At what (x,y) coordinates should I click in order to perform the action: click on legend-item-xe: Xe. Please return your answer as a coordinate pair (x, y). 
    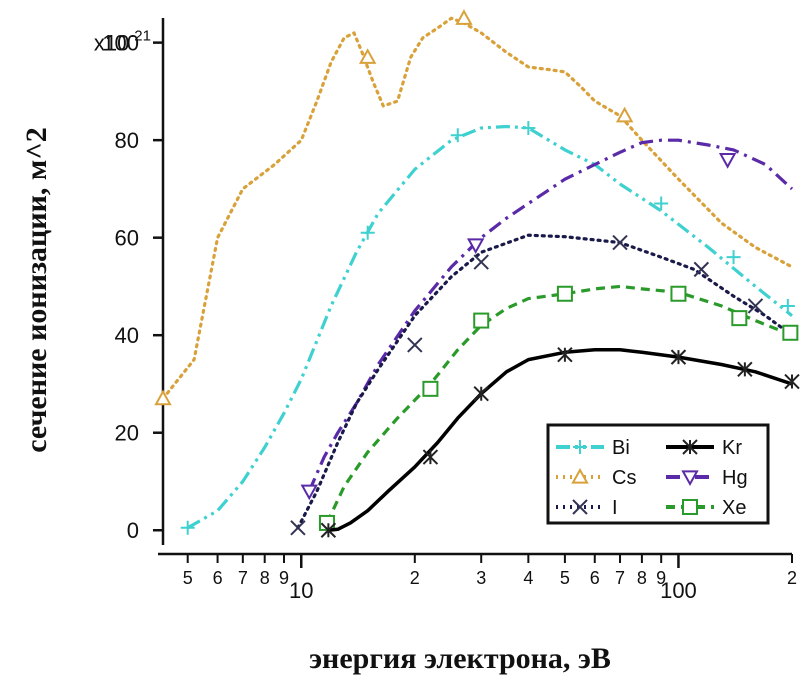
    Looking at the image, I should click on (706, 508).